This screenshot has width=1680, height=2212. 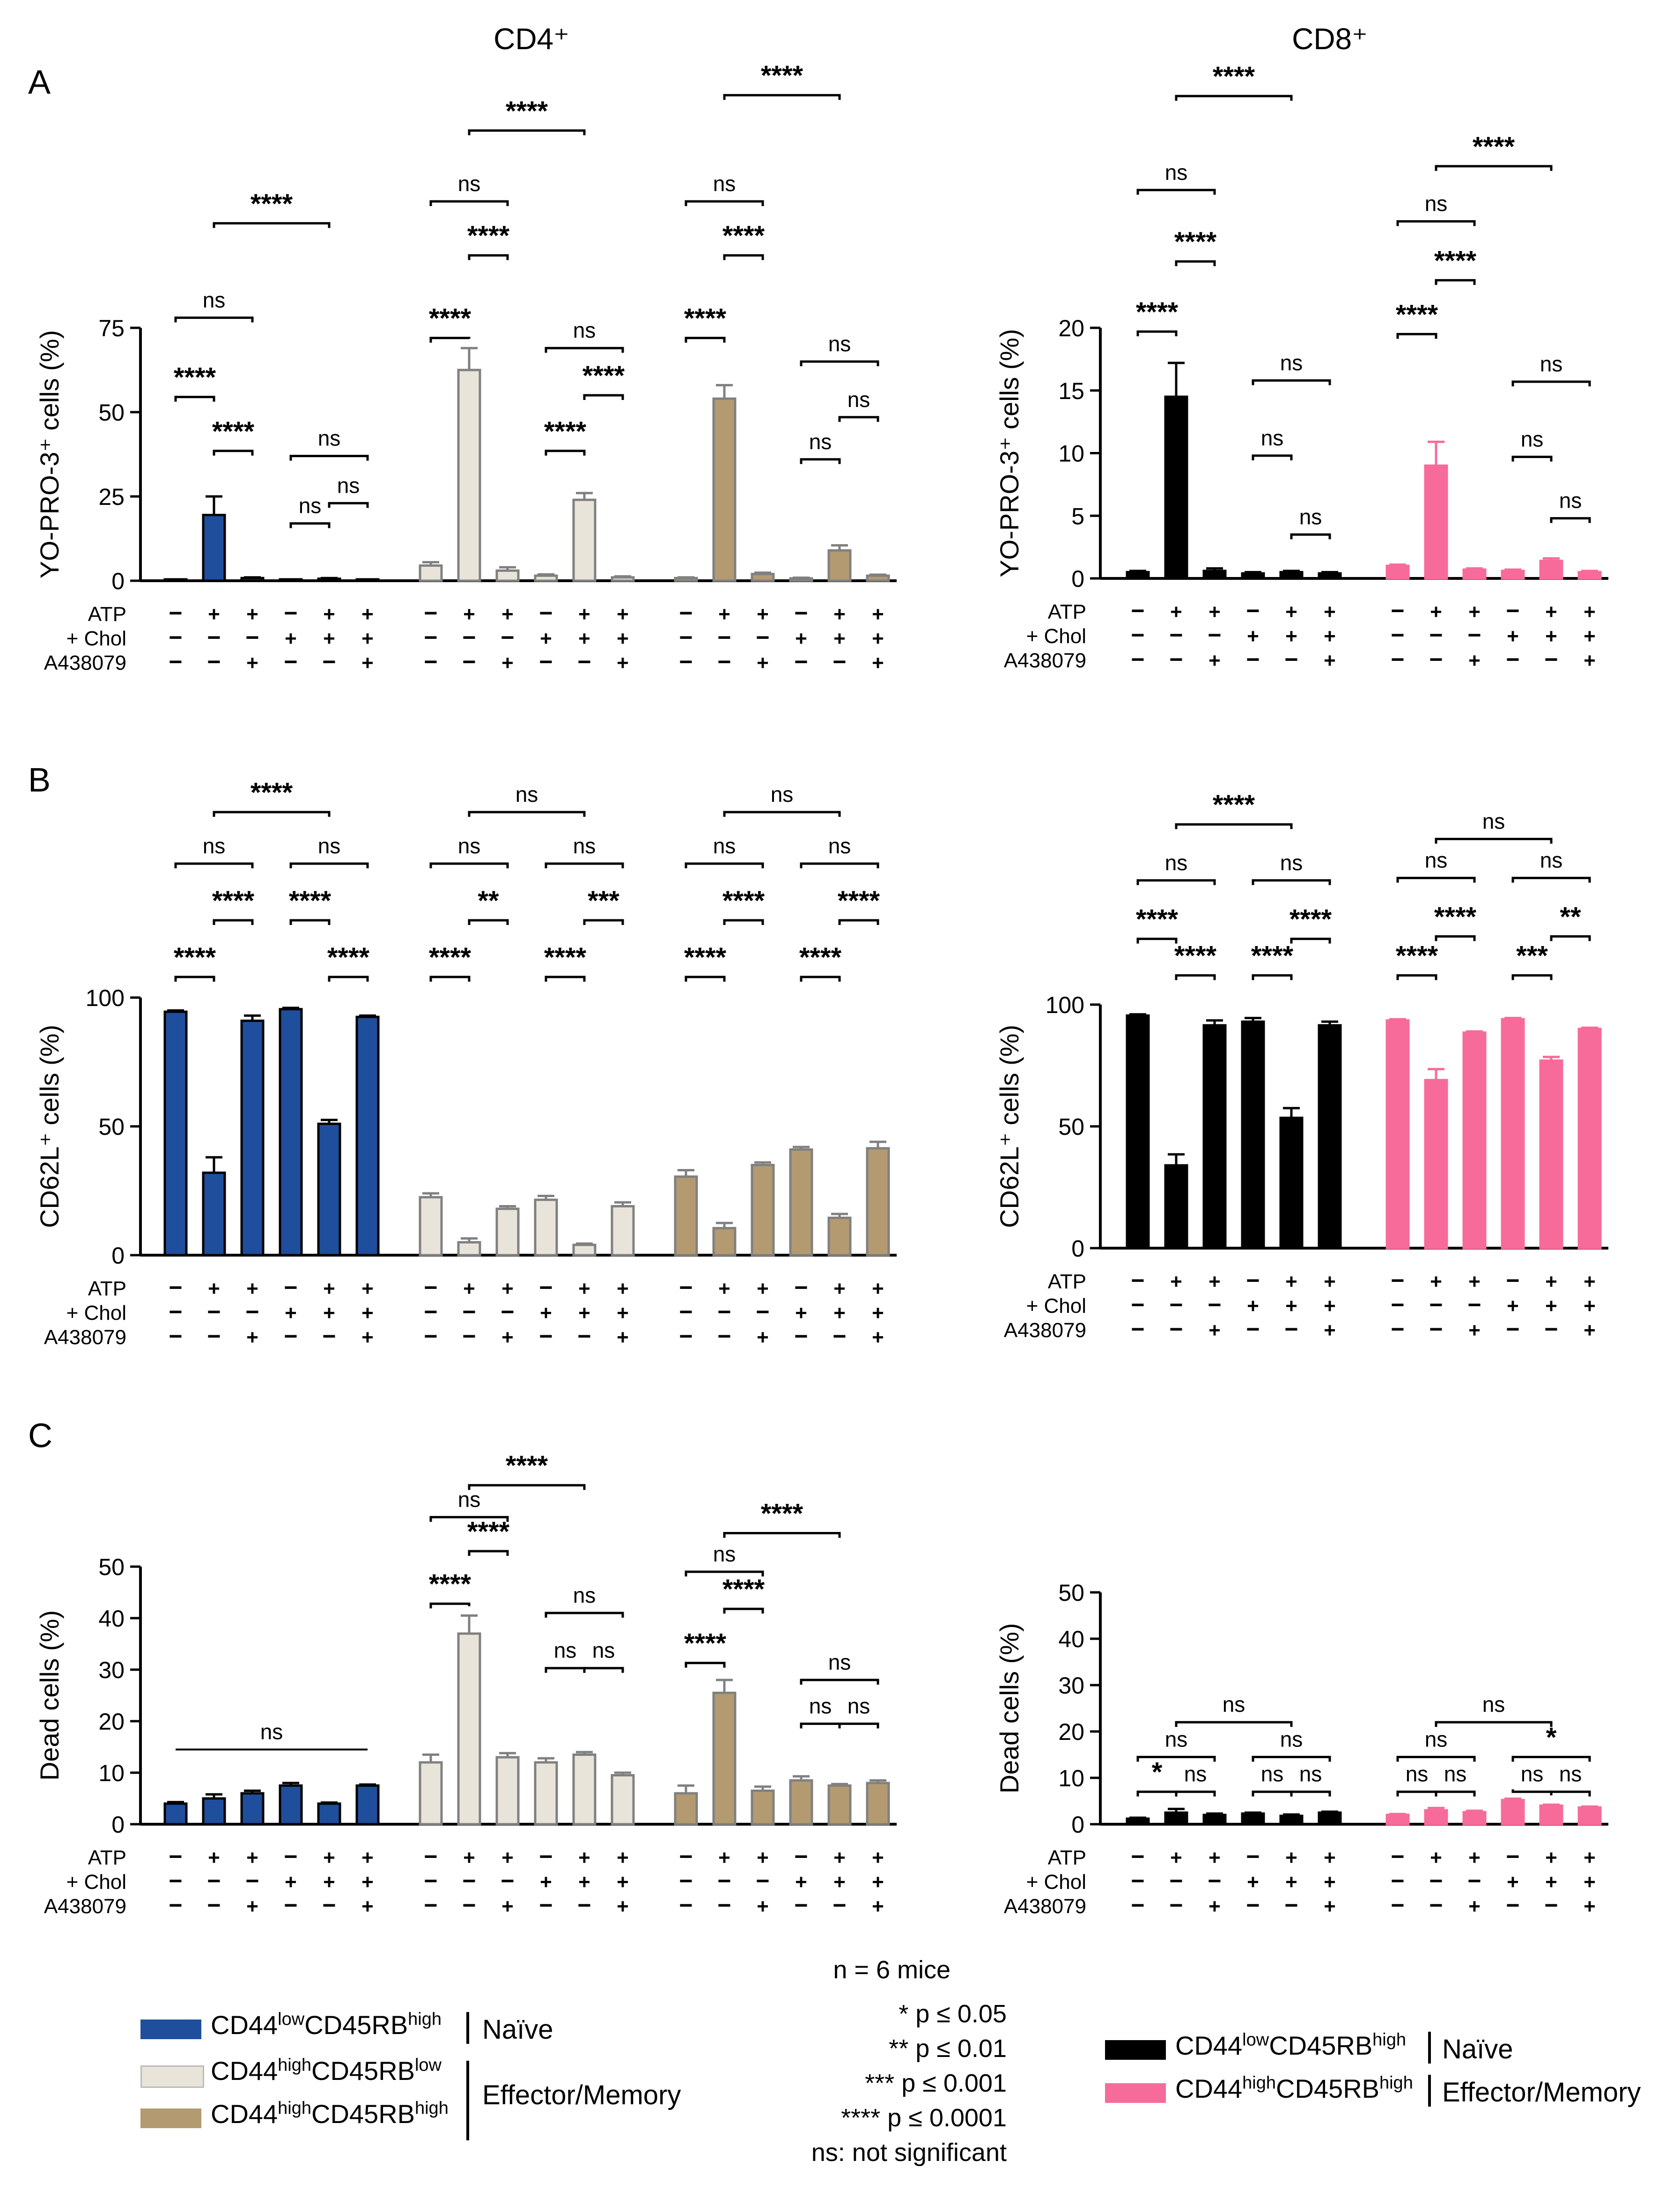 What do you see at coordinates (112, 1670) in the screenshot?
I see `y-tick-label: 30` at bounding box center [112, 1670].